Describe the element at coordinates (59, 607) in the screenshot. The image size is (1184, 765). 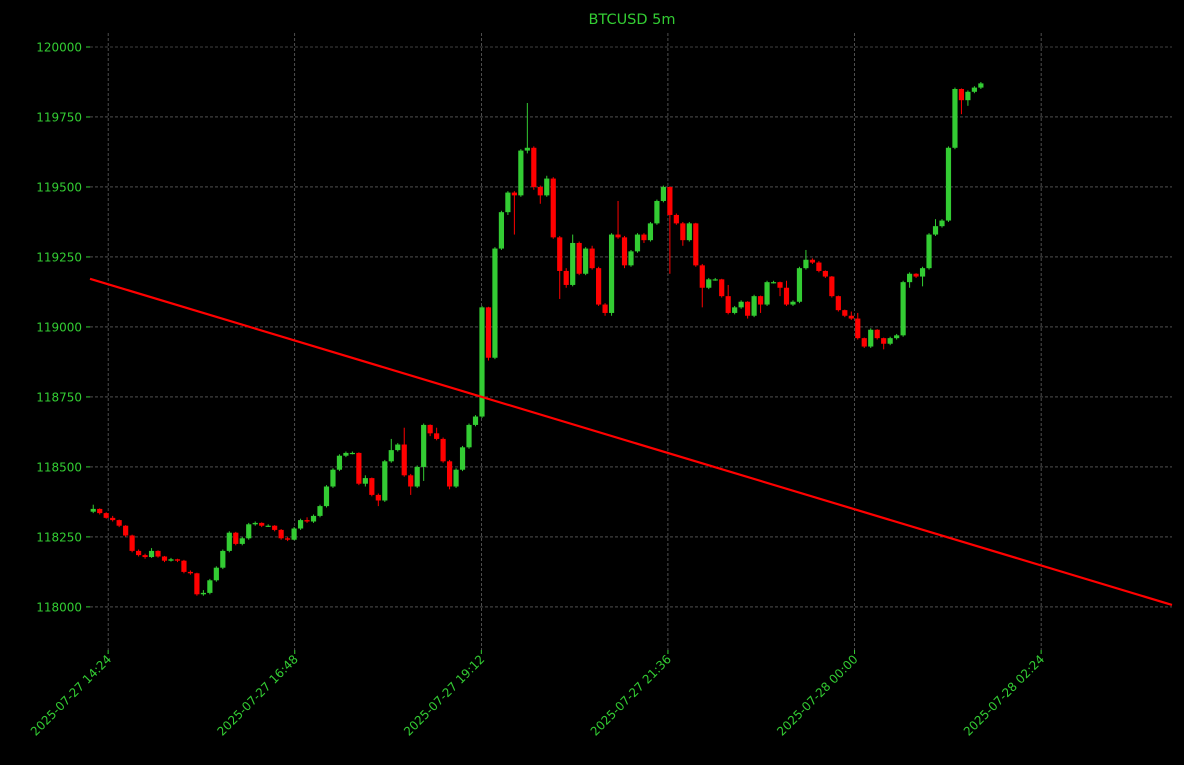
I see `y-tick-label: 118000` at that location.